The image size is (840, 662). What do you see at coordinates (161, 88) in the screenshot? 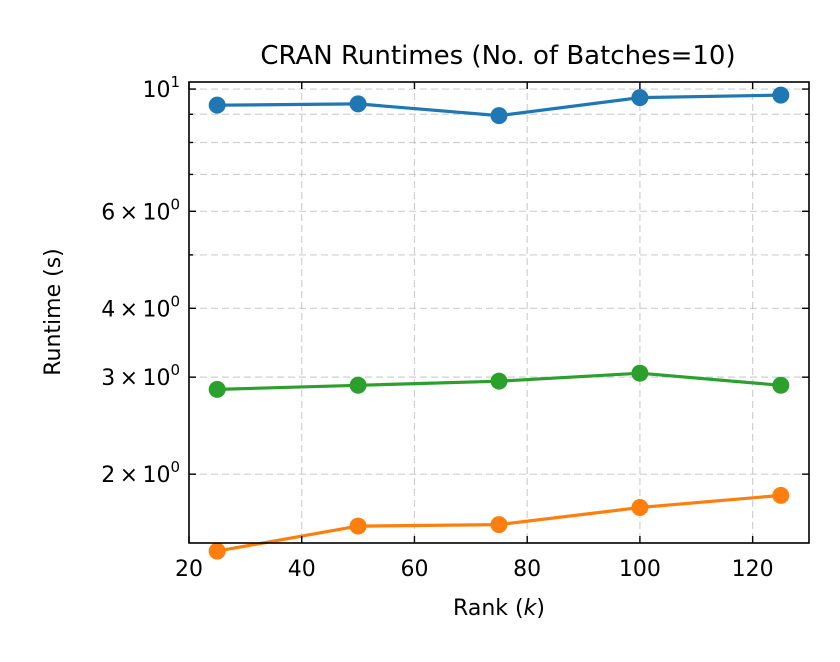
I see `y-tick-label: 101` at bounding box center [161, 88].